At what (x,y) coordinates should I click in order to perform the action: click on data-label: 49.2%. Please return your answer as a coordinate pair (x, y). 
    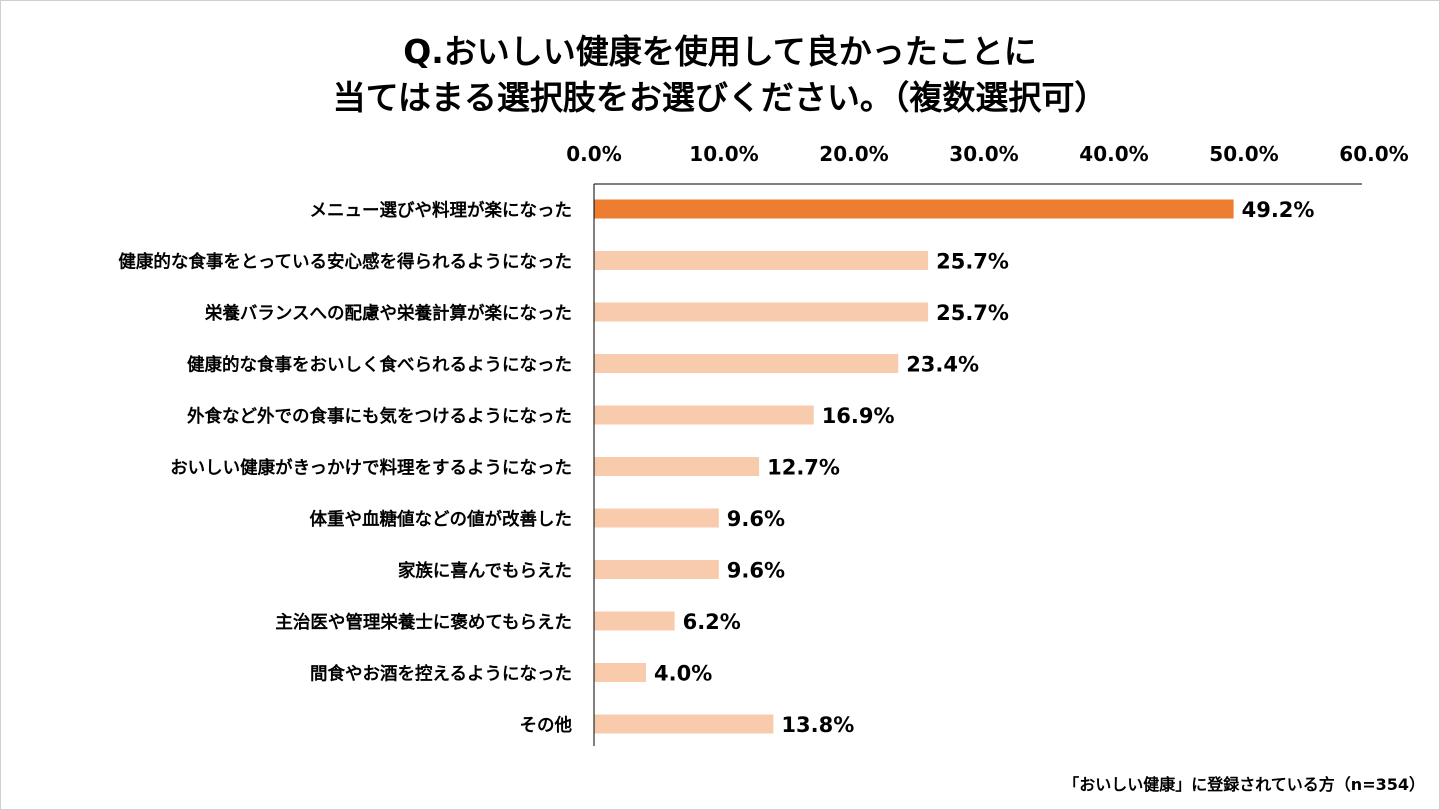
    Looking at the image, I should click on (1278, 210).